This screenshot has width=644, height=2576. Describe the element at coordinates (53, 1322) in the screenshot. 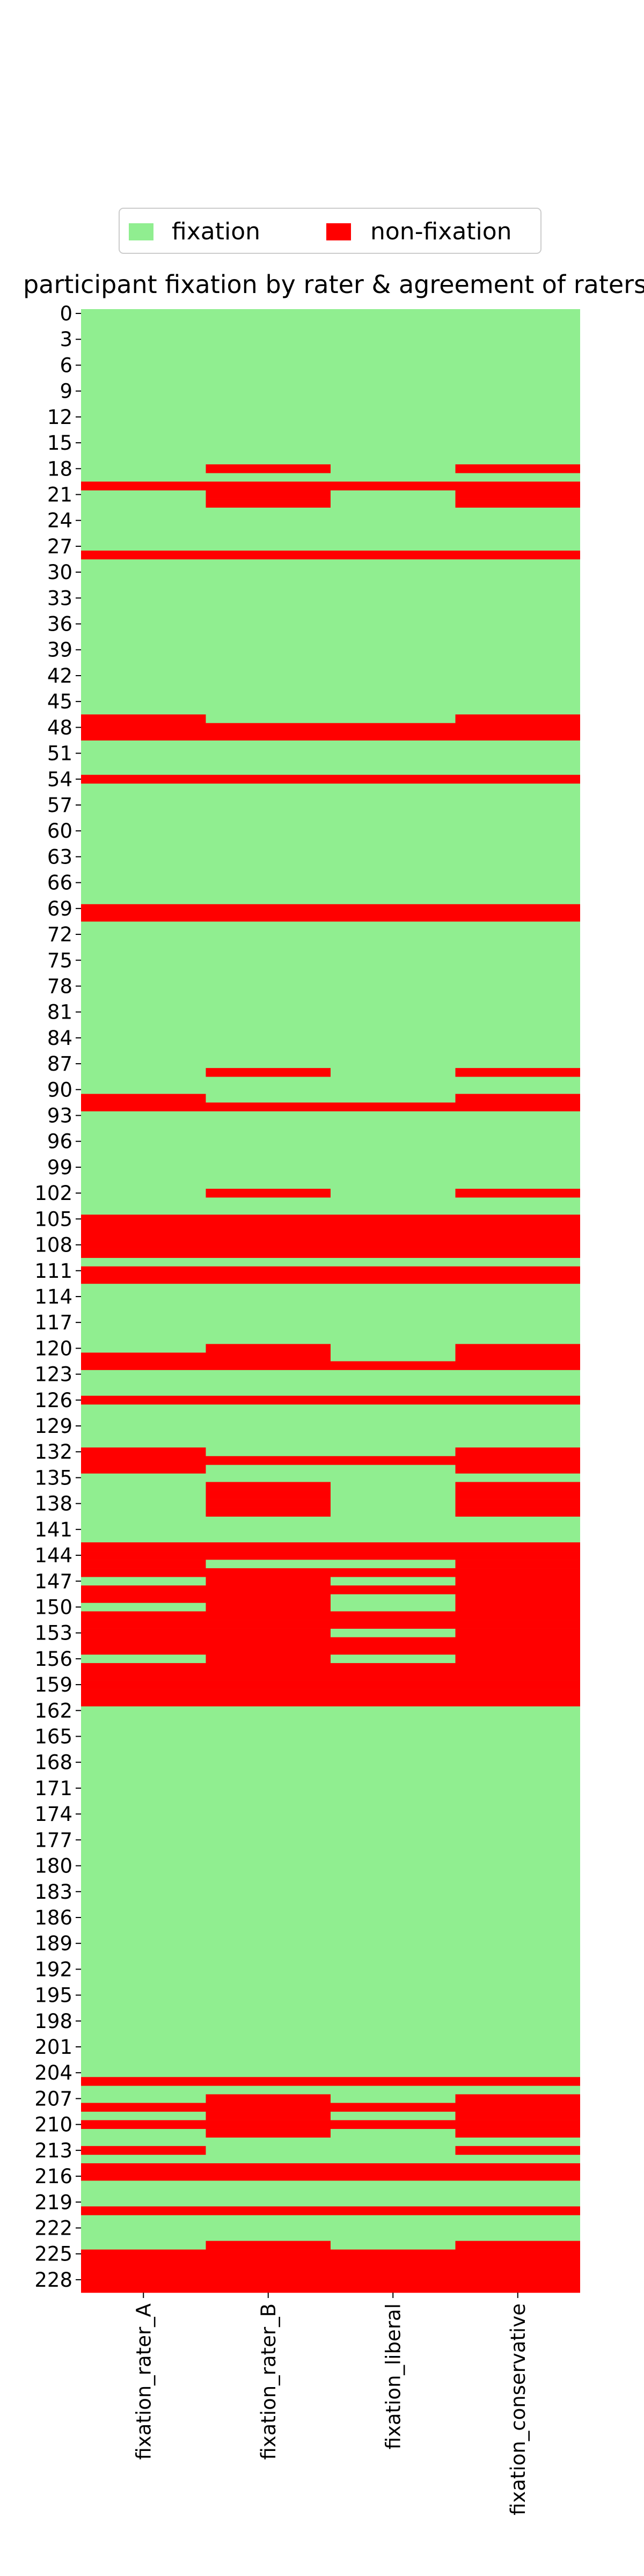

I see `y-tick-label: 117` at that location.